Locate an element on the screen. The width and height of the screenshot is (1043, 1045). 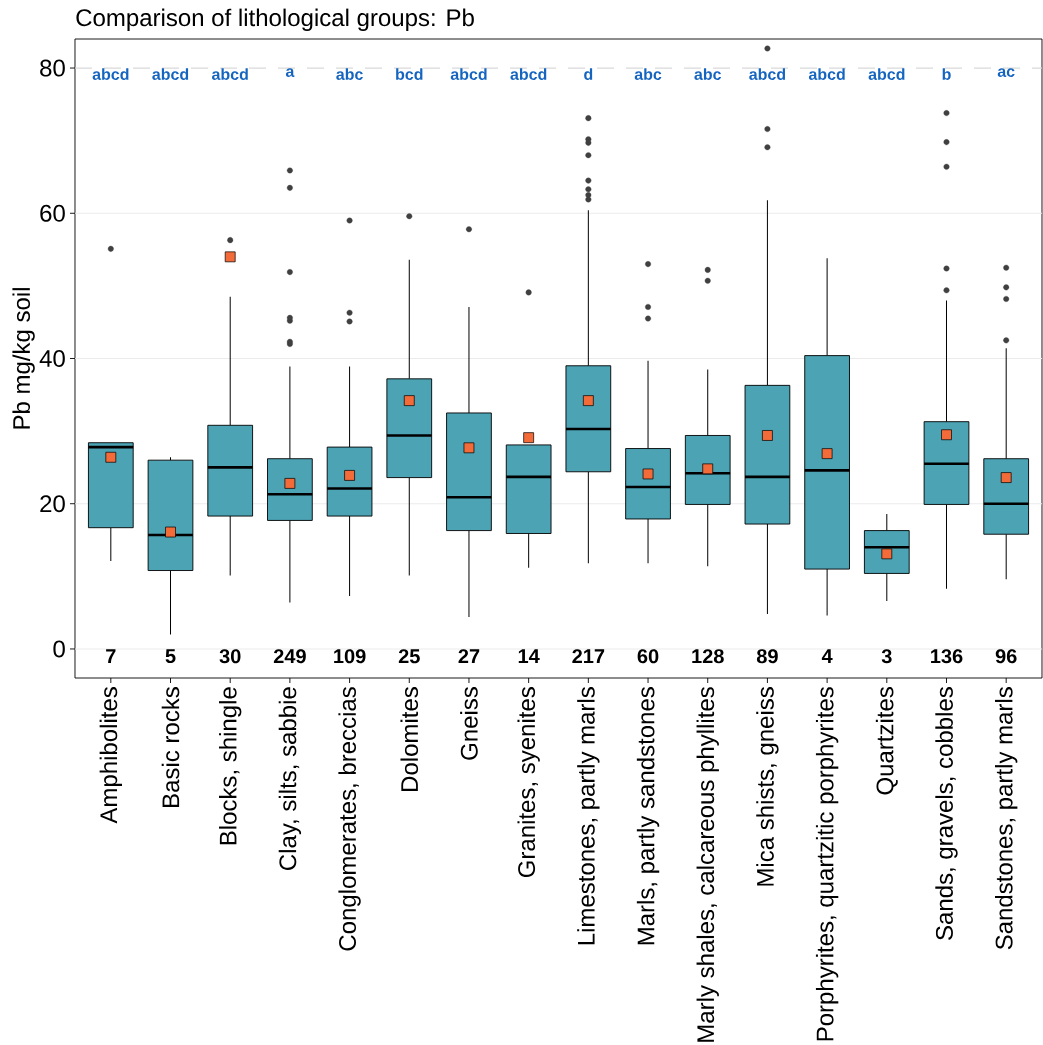
annotation: 3 is located at coordinates (886, 656).